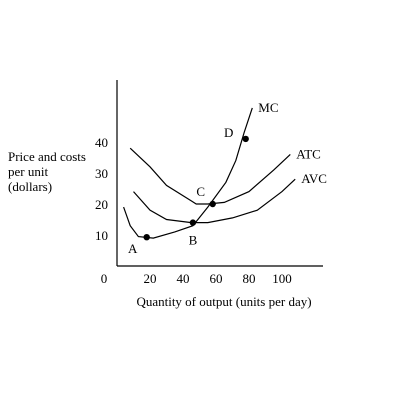  What do you see at coordinates (146, 237) in the screenshot?
I see `point-a-marker` at bounding box center [146, 237].